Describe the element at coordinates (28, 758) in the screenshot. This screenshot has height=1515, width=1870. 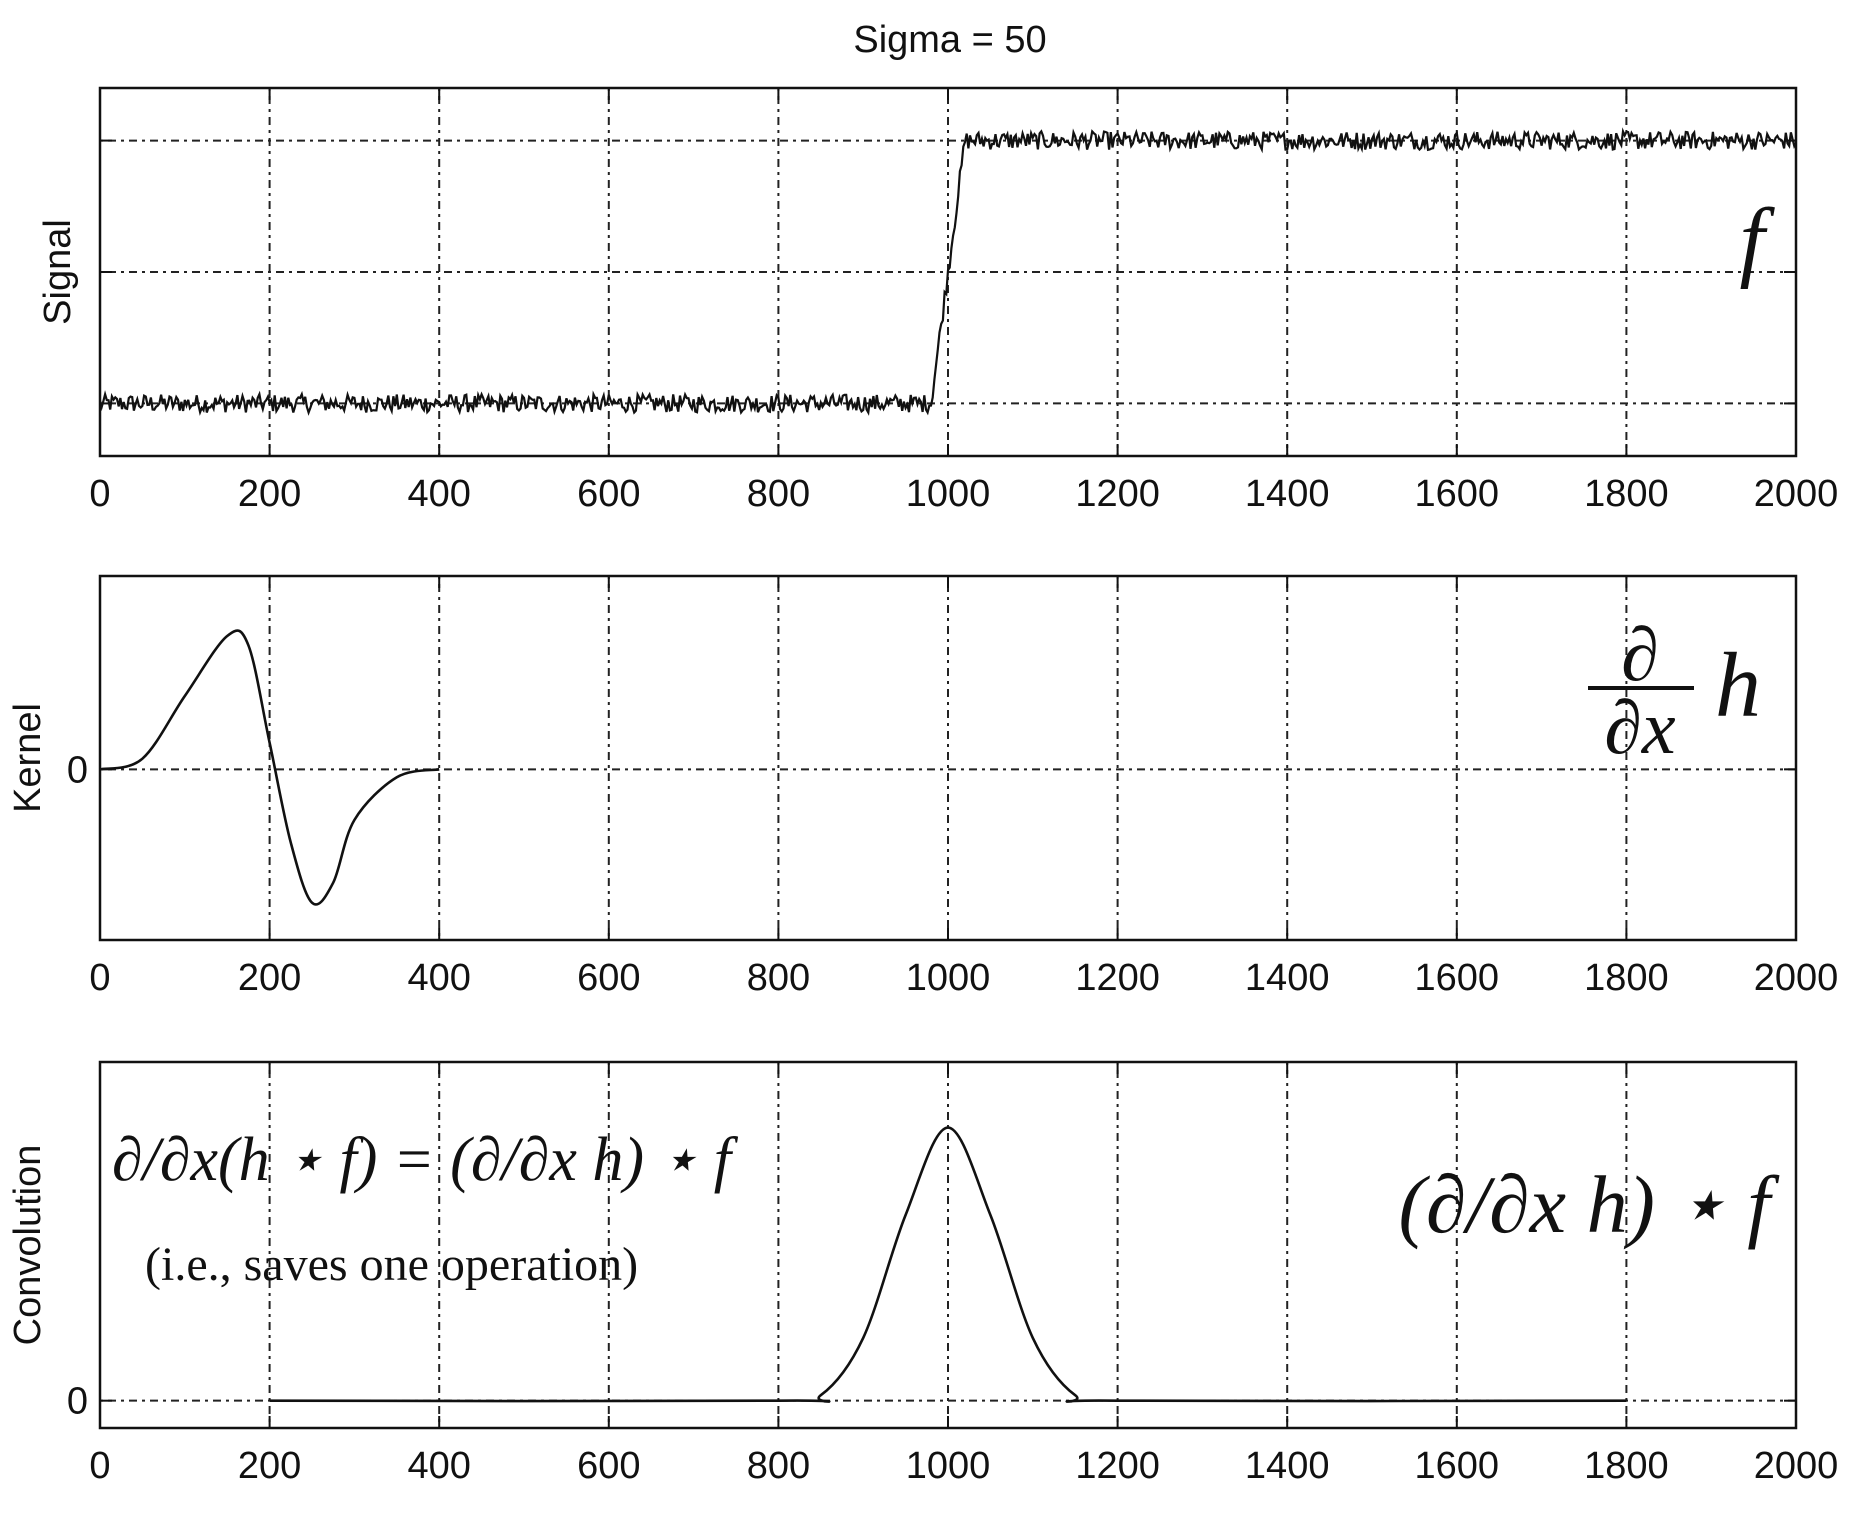
I see `y-axis-label: Kernel` at that location.